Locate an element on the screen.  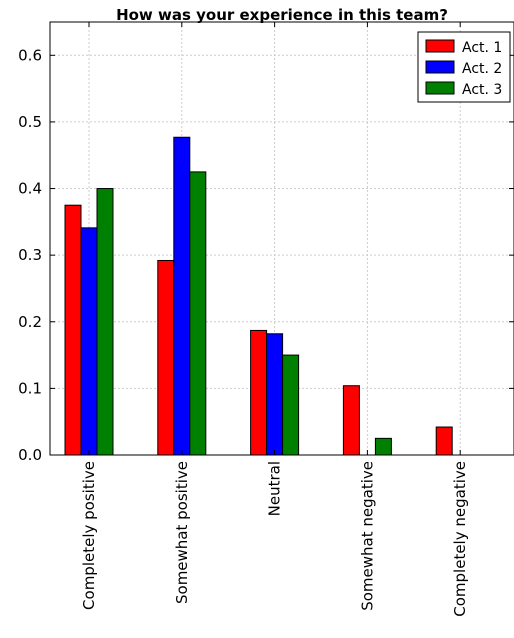
x-tick-label: Completely negative is located at coordinates (460, 539).